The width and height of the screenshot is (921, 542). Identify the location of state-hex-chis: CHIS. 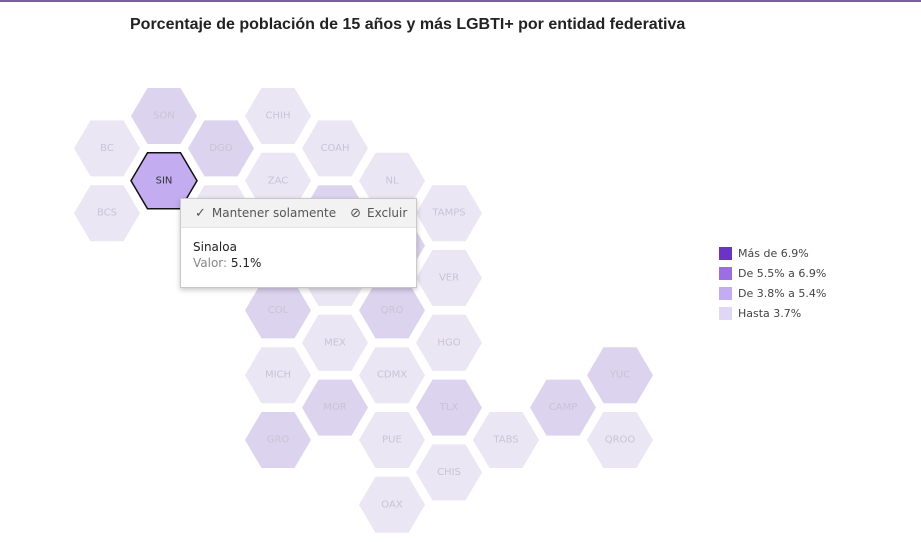
(449, 472).